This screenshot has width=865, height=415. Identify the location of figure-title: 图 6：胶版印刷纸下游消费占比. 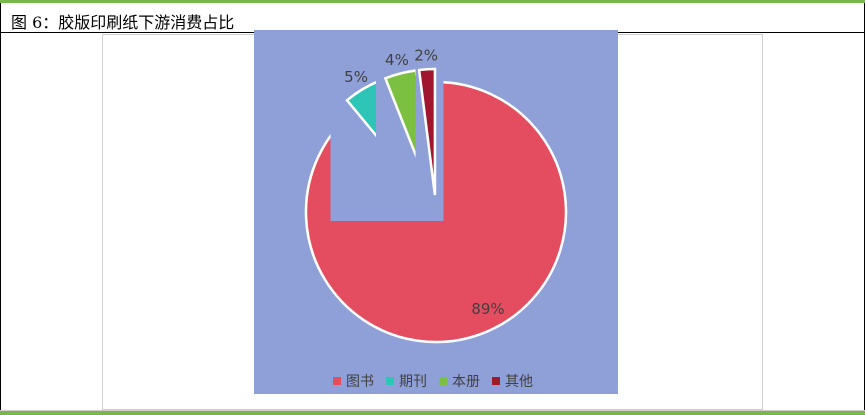
(123, 22).